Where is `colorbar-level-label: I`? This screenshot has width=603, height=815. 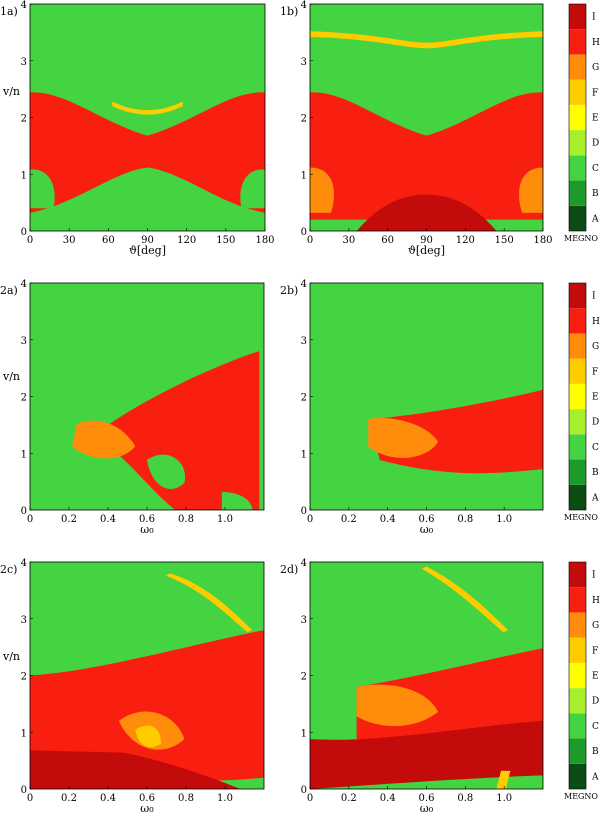
colorbar-level-label: I is located at coordinates (594, 576).